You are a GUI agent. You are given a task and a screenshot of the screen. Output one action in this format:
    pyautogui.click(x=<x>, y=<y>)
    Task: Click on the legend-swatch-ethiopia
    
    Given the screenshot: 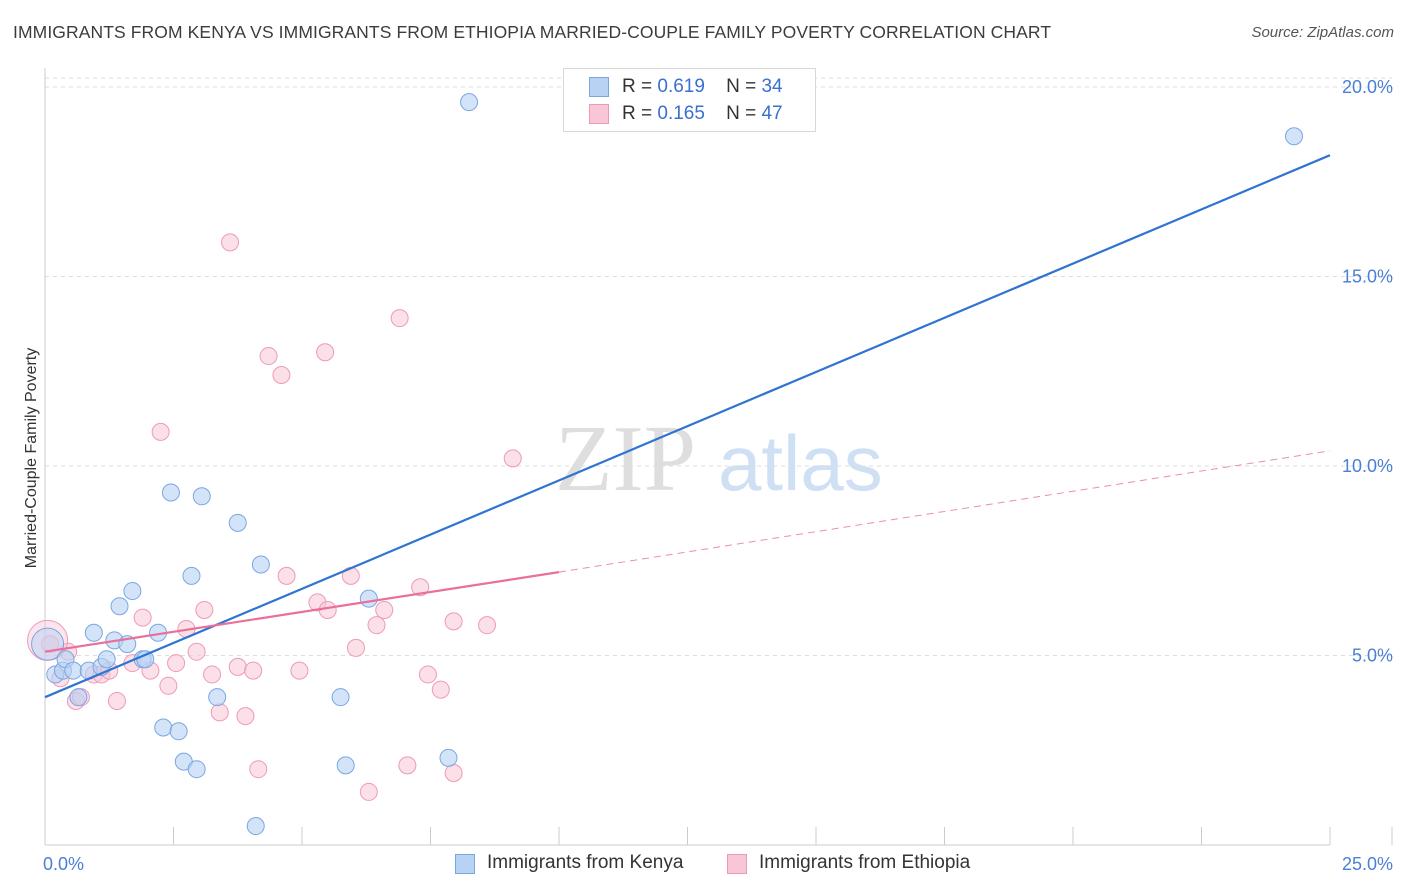 What is the action you would take?
    pyautogui.click(x=599, y=114)
    